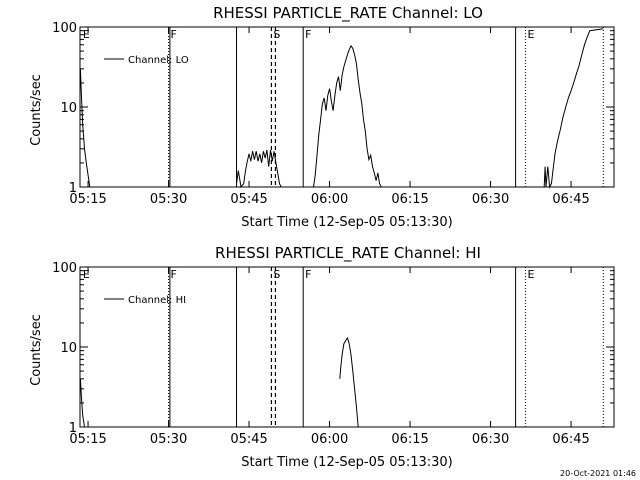 The image size is (640, 480). Describe the element at coordinates (598, 473) in the screenshot. I see `generation-timestamp: 20-Oct-2021 01:46` at that location.